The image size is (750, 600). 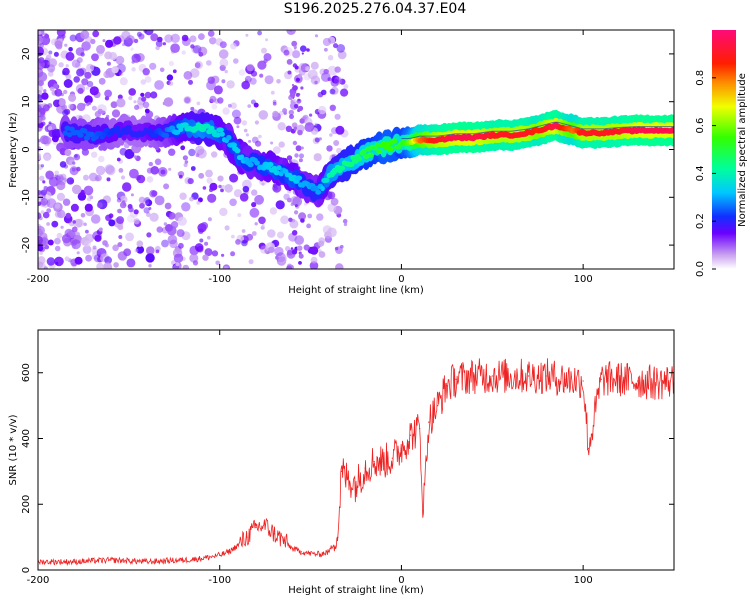 What do you see at coordinates (366, 158) in the screenshot?
I see `spectrogram-ridge` at bounding box center [366, 158].